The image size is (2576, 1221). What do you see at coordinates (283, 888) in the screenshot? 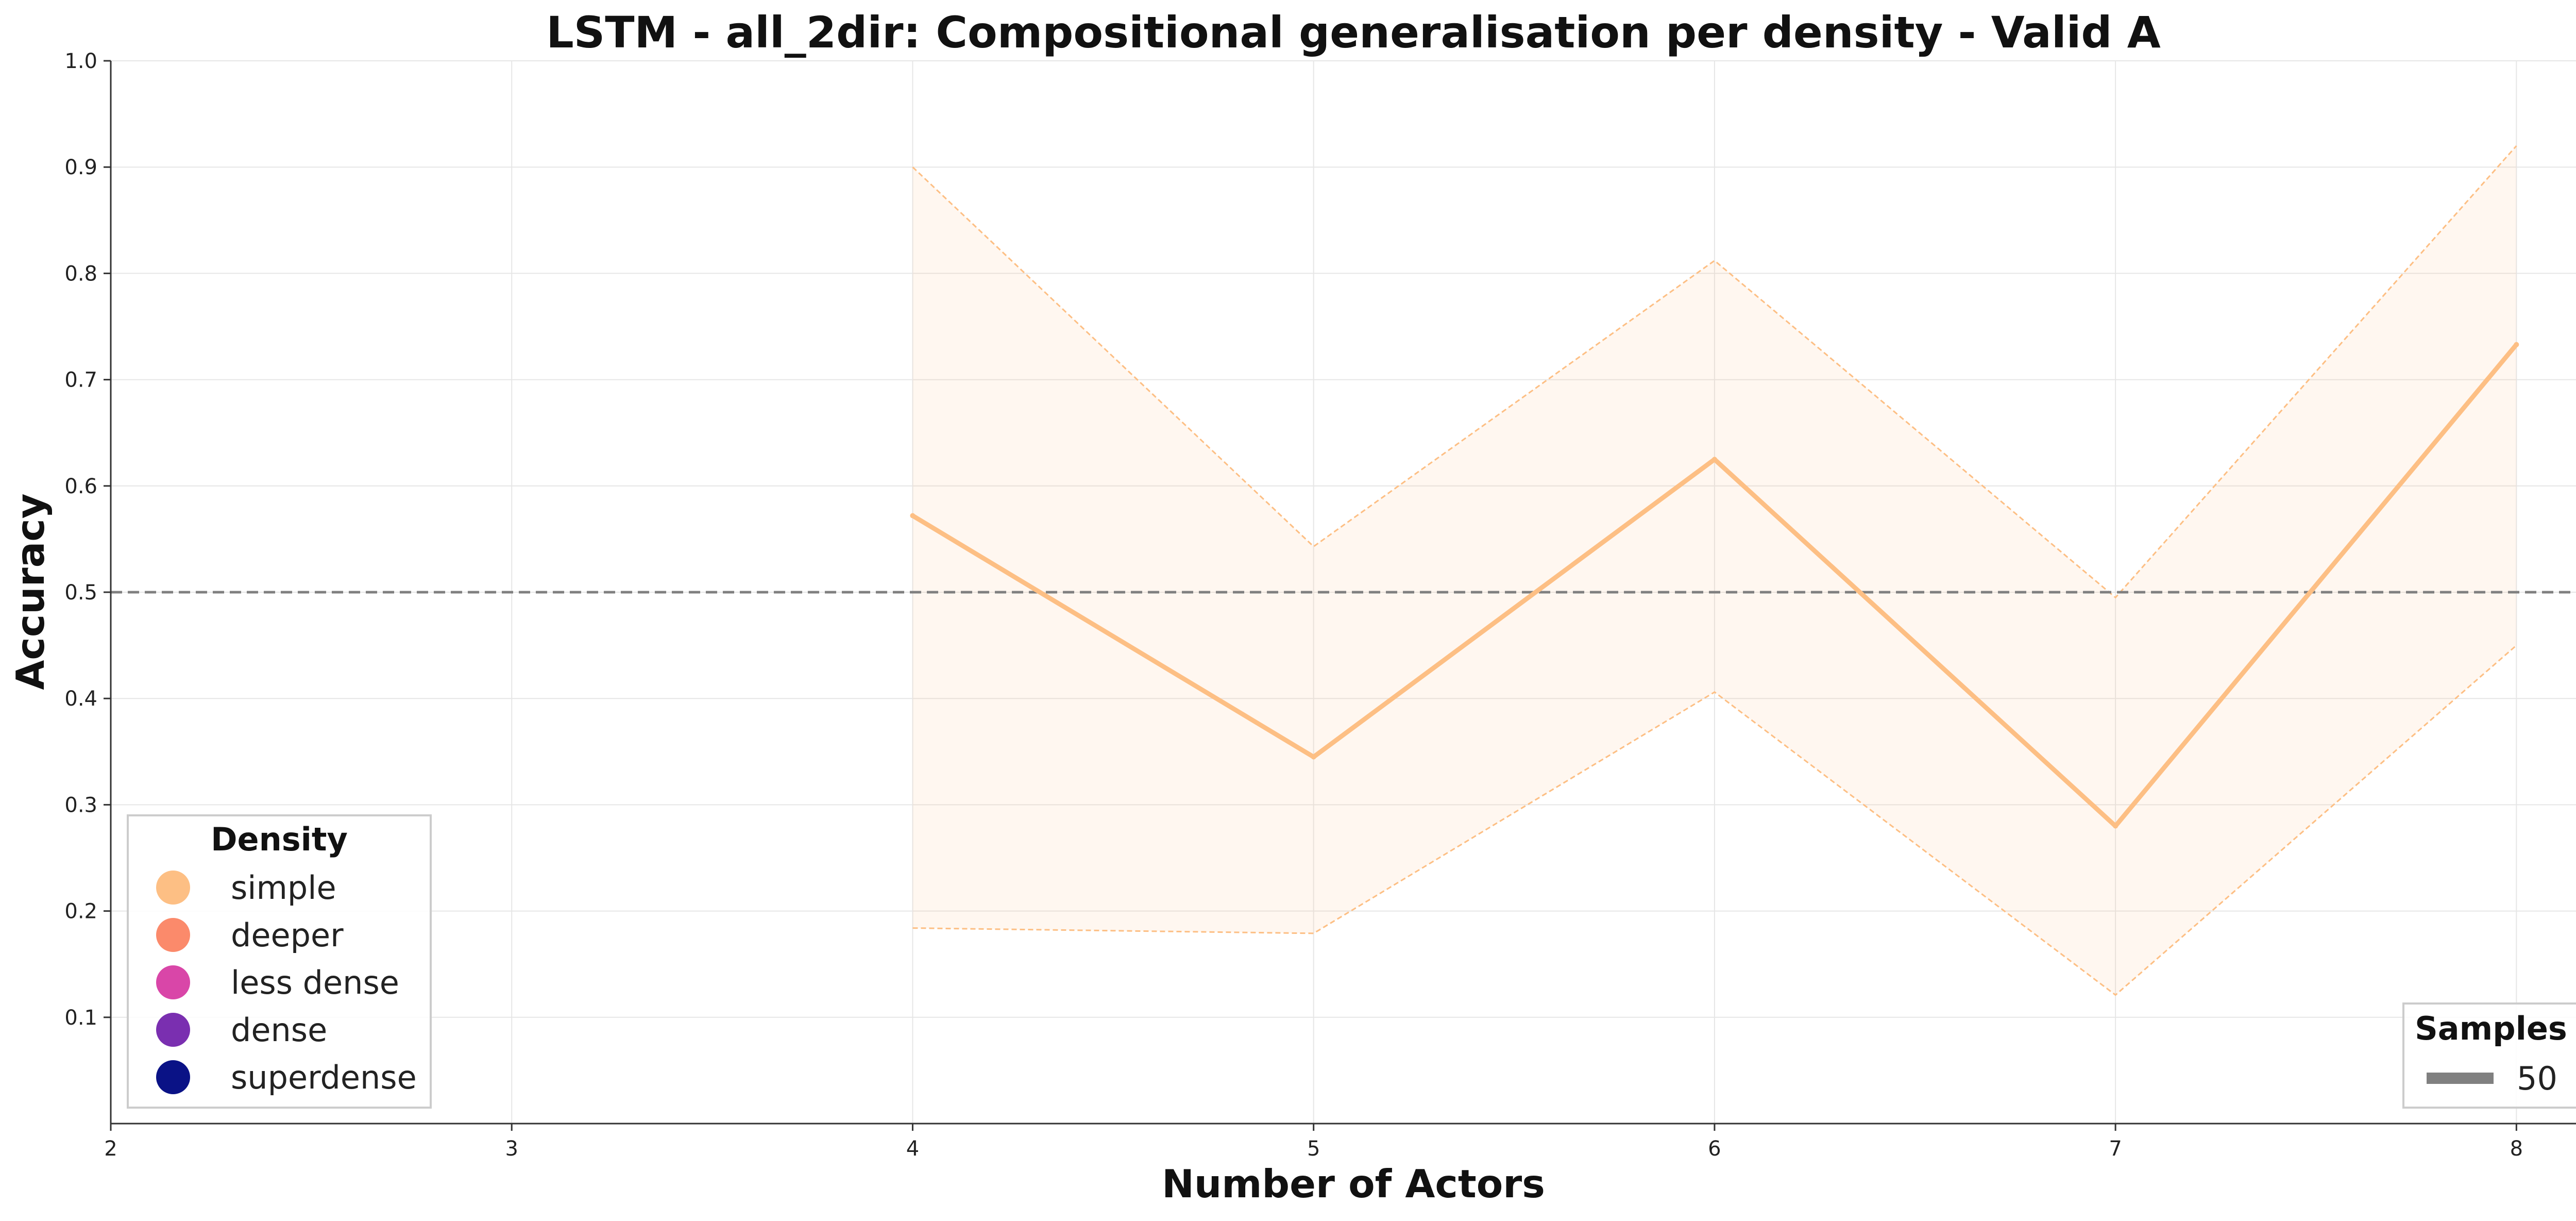
I see `density-legend-label-0: simple` at bounding box center [283, 888].